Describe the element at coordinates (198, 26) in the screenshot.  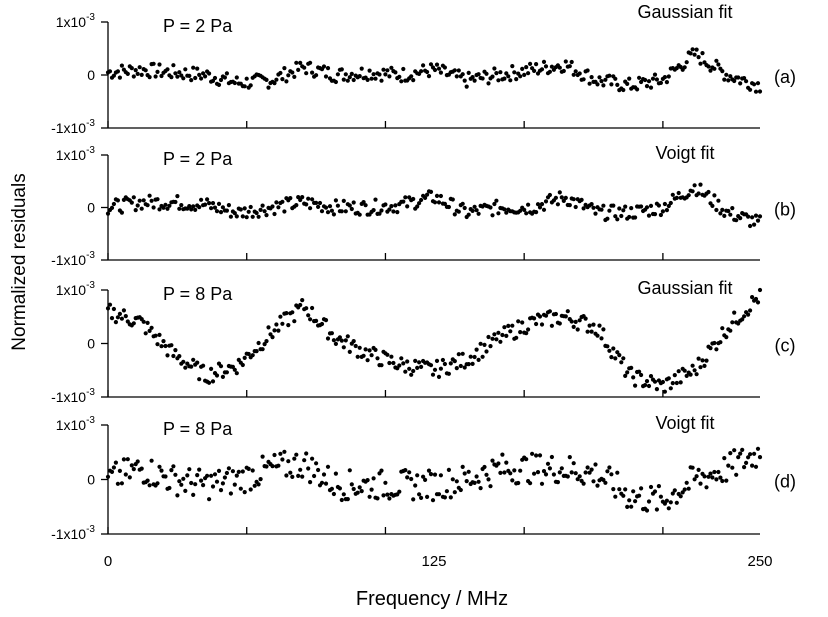
I see `pressure-label: P = 2 Pa` at that location.